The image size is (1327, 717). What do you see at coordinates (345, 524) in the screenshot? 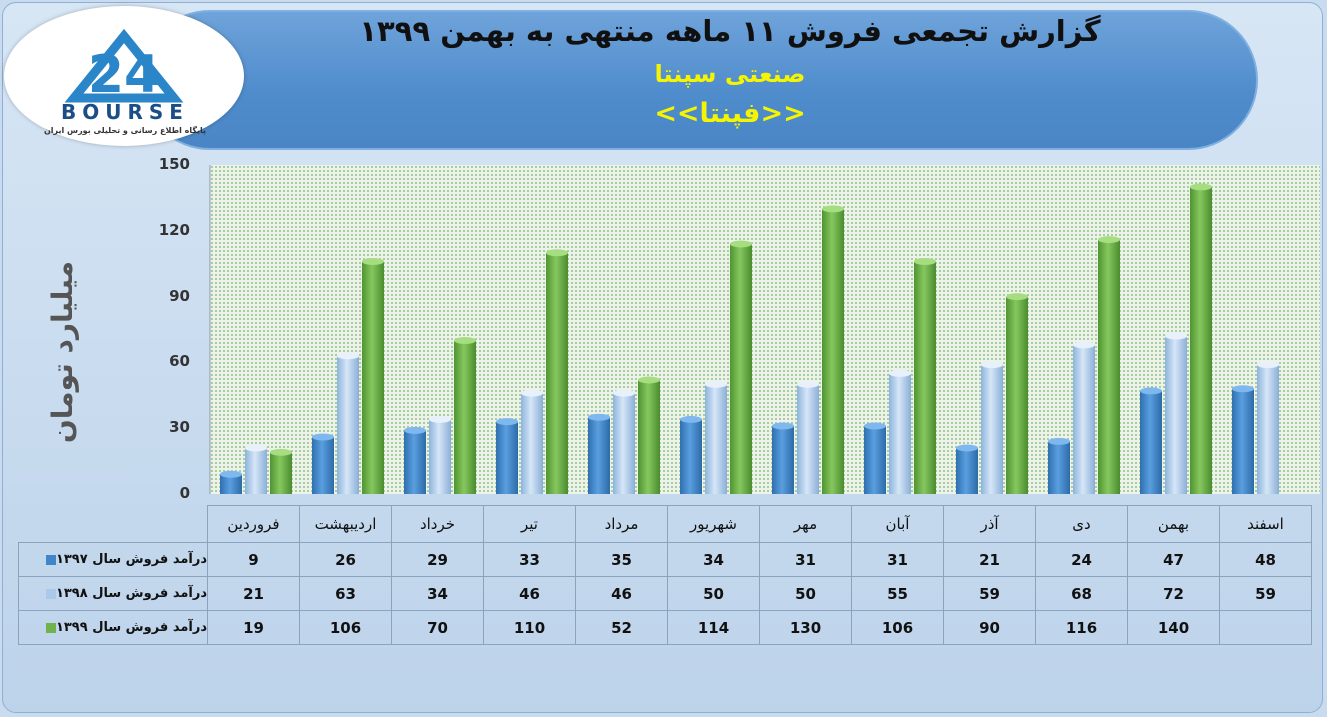
I see `x-tick-label: اردیبهشت` at bounding box center [345, 524].